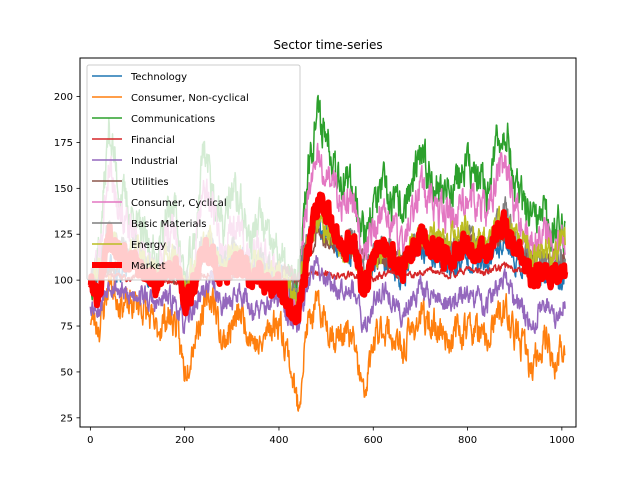 The image size is (640, 480). I want to click on legend-label: Energy, so click(148, 245).